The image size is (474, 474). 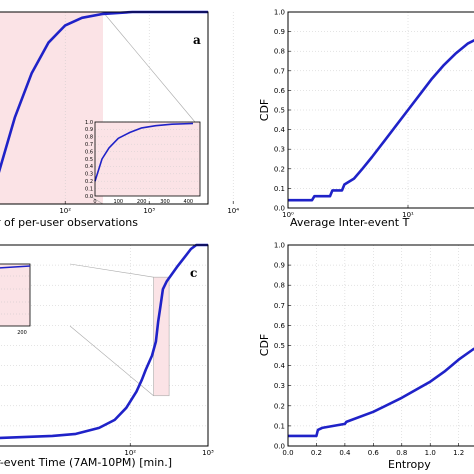 What do you see at coordinates (89, 167) in the screenshot?
I see `inset-y-tick-label: 0.4` at bounding box center [89, 167].